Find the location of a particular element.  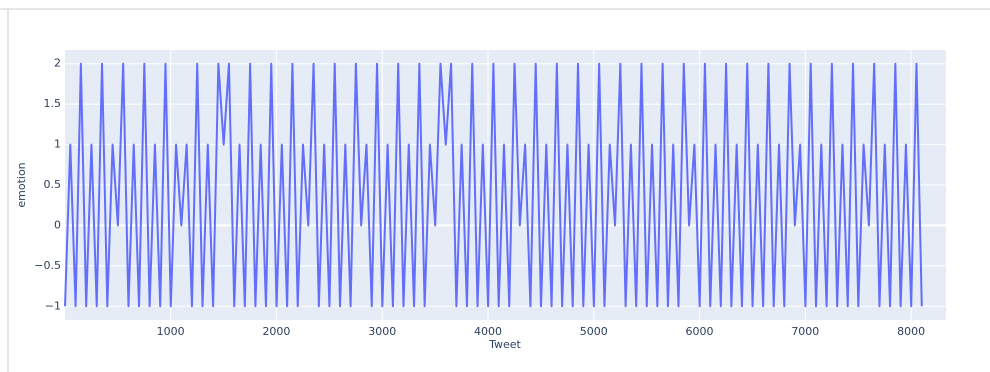

y-tick-label: 2 is located at coordinates (57, 63).